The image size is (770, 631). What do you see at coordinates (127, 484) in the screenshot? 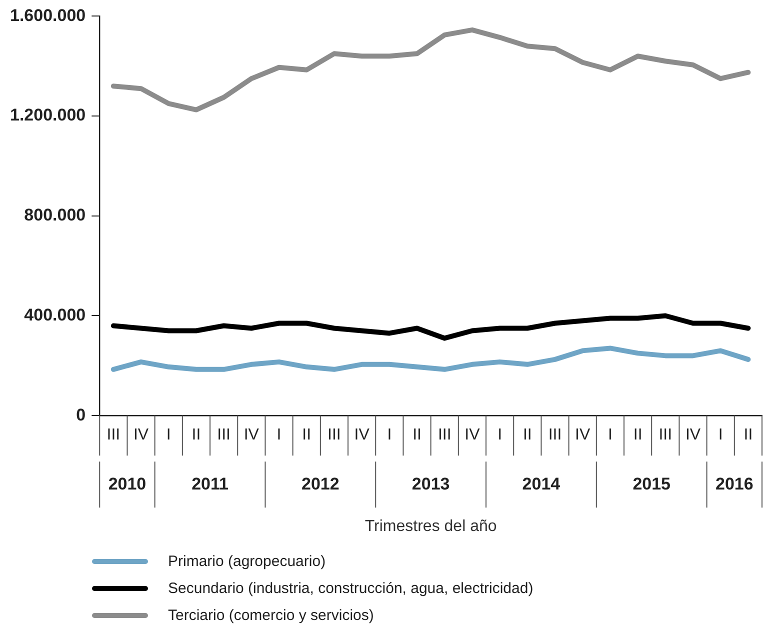
I see `text: 2010` at bounding box center [127, 484].